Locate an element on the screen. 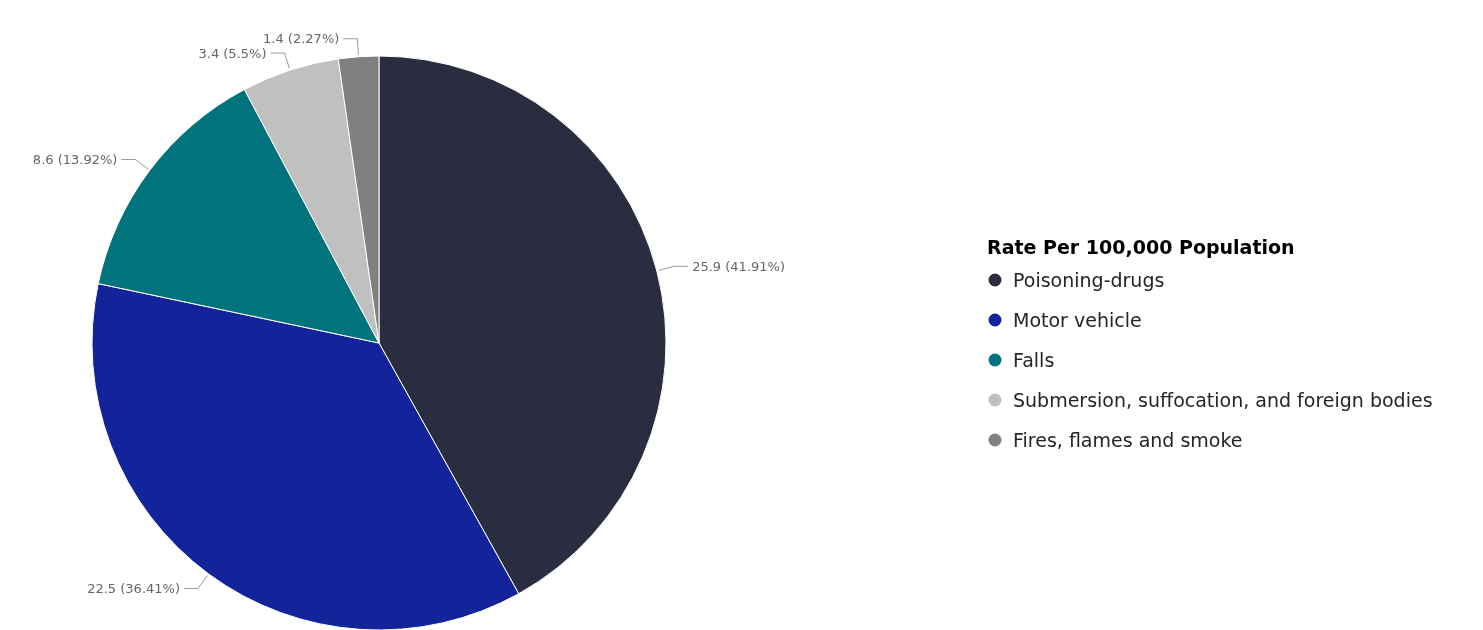  data-label: 1.4 (2.27%) is located at coordinates (301, 39).